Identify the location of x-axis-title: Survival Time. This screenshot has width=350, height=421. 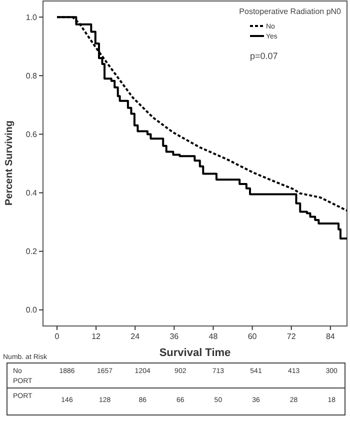
(195, 353).